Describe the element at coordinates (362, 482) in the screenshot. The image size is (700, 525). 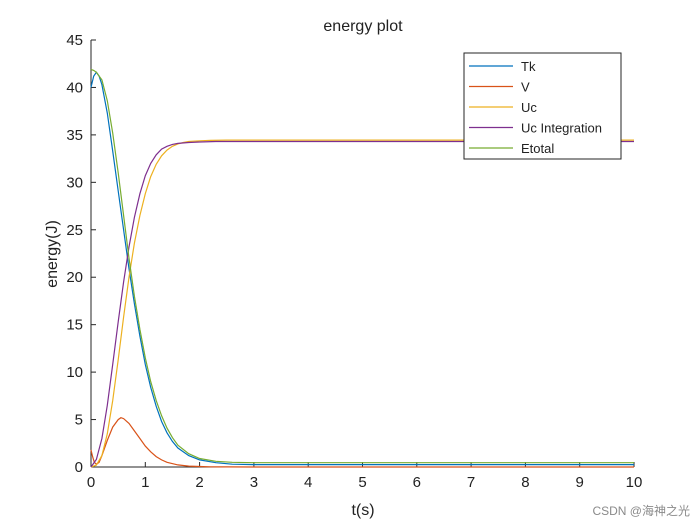
I see `x-tick-label: 5` at that location.